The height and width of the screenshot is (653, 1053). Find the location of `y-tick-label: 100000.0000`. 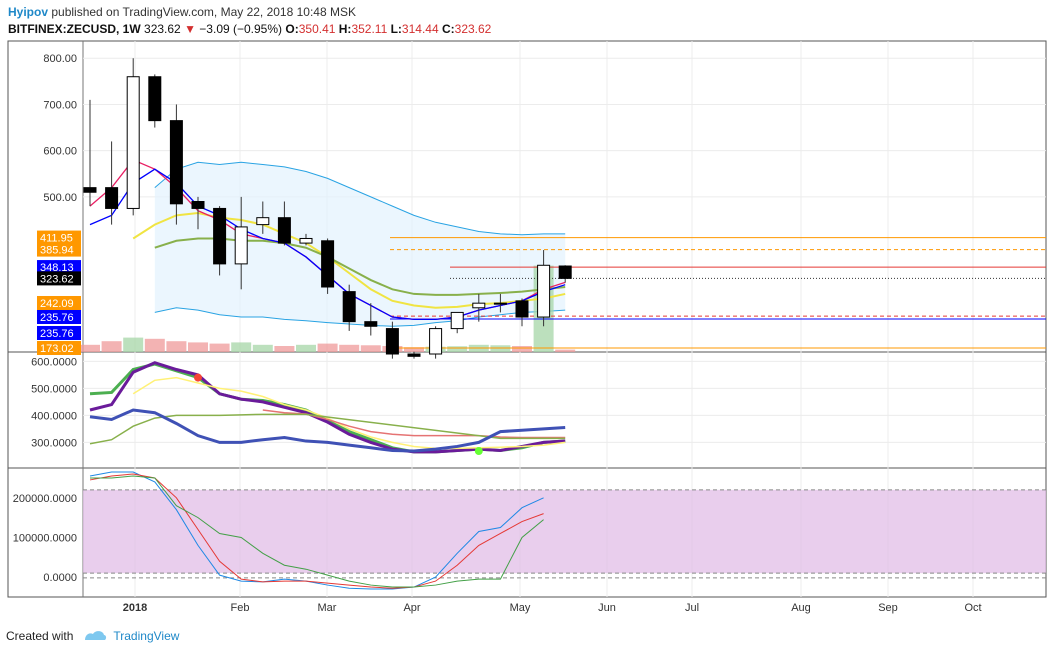

y-tick-label: 100000.0000 is located at coordinates (45, 538).